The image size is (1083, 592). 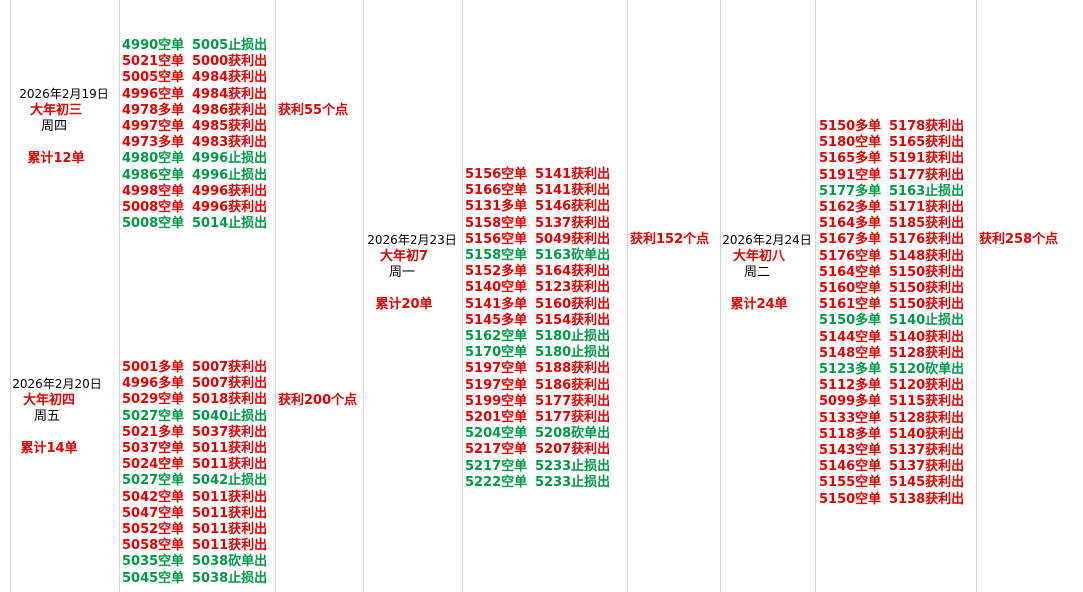 I want to click on trade-open: 5143空单, so click(x=850, y=450).